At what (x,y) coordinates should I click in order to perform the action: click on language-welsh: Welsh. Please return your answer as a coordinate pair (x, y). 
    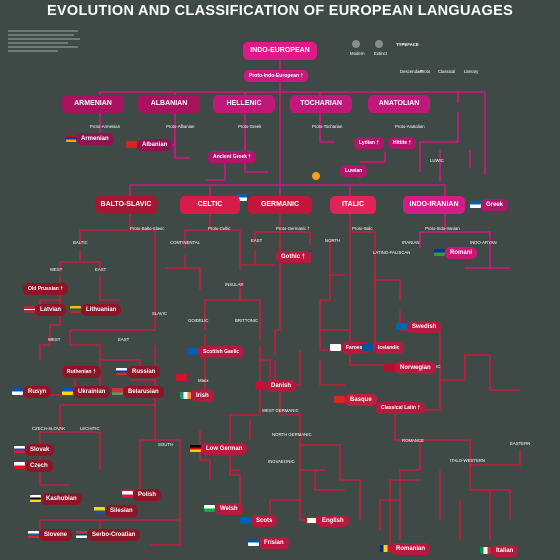
    Looking at the image, I should click on (229, 509).